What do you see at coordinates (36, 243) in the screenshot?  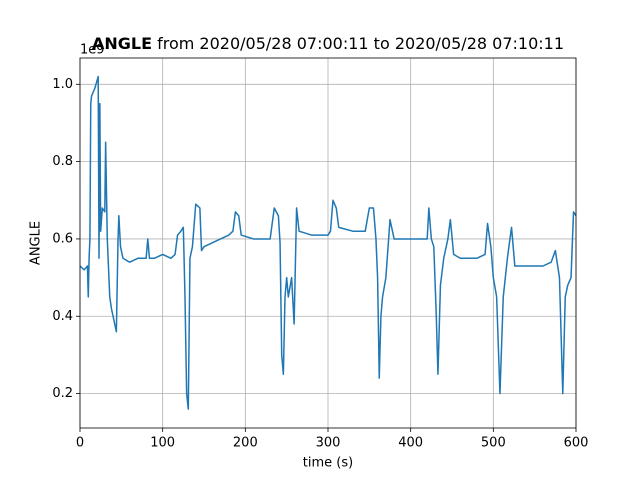 I see `y-axis-label: ANGLE` at bounding box center [36, 243].